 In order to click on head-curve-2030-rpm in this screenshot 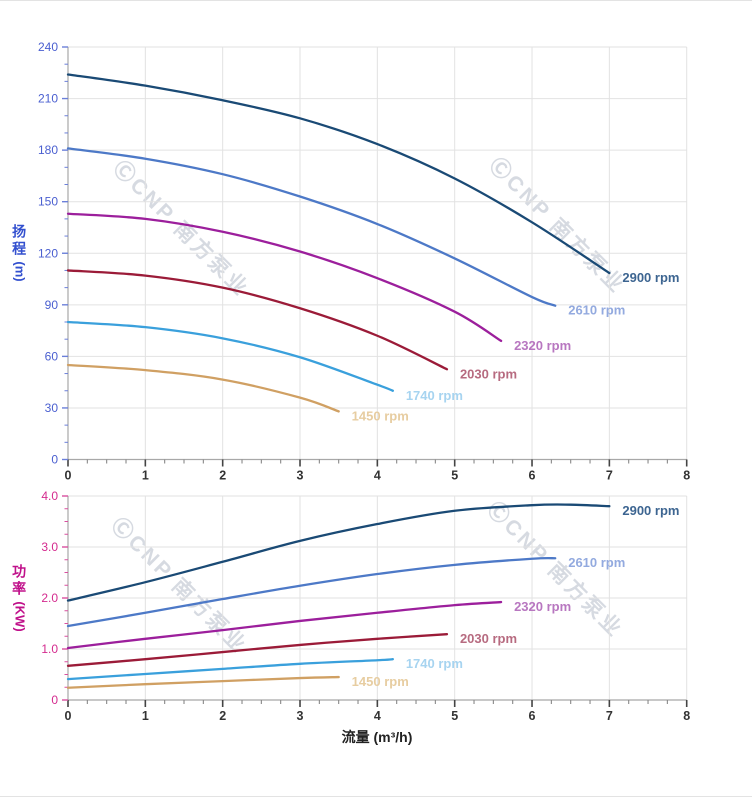, I will do `click(257, 320)`.